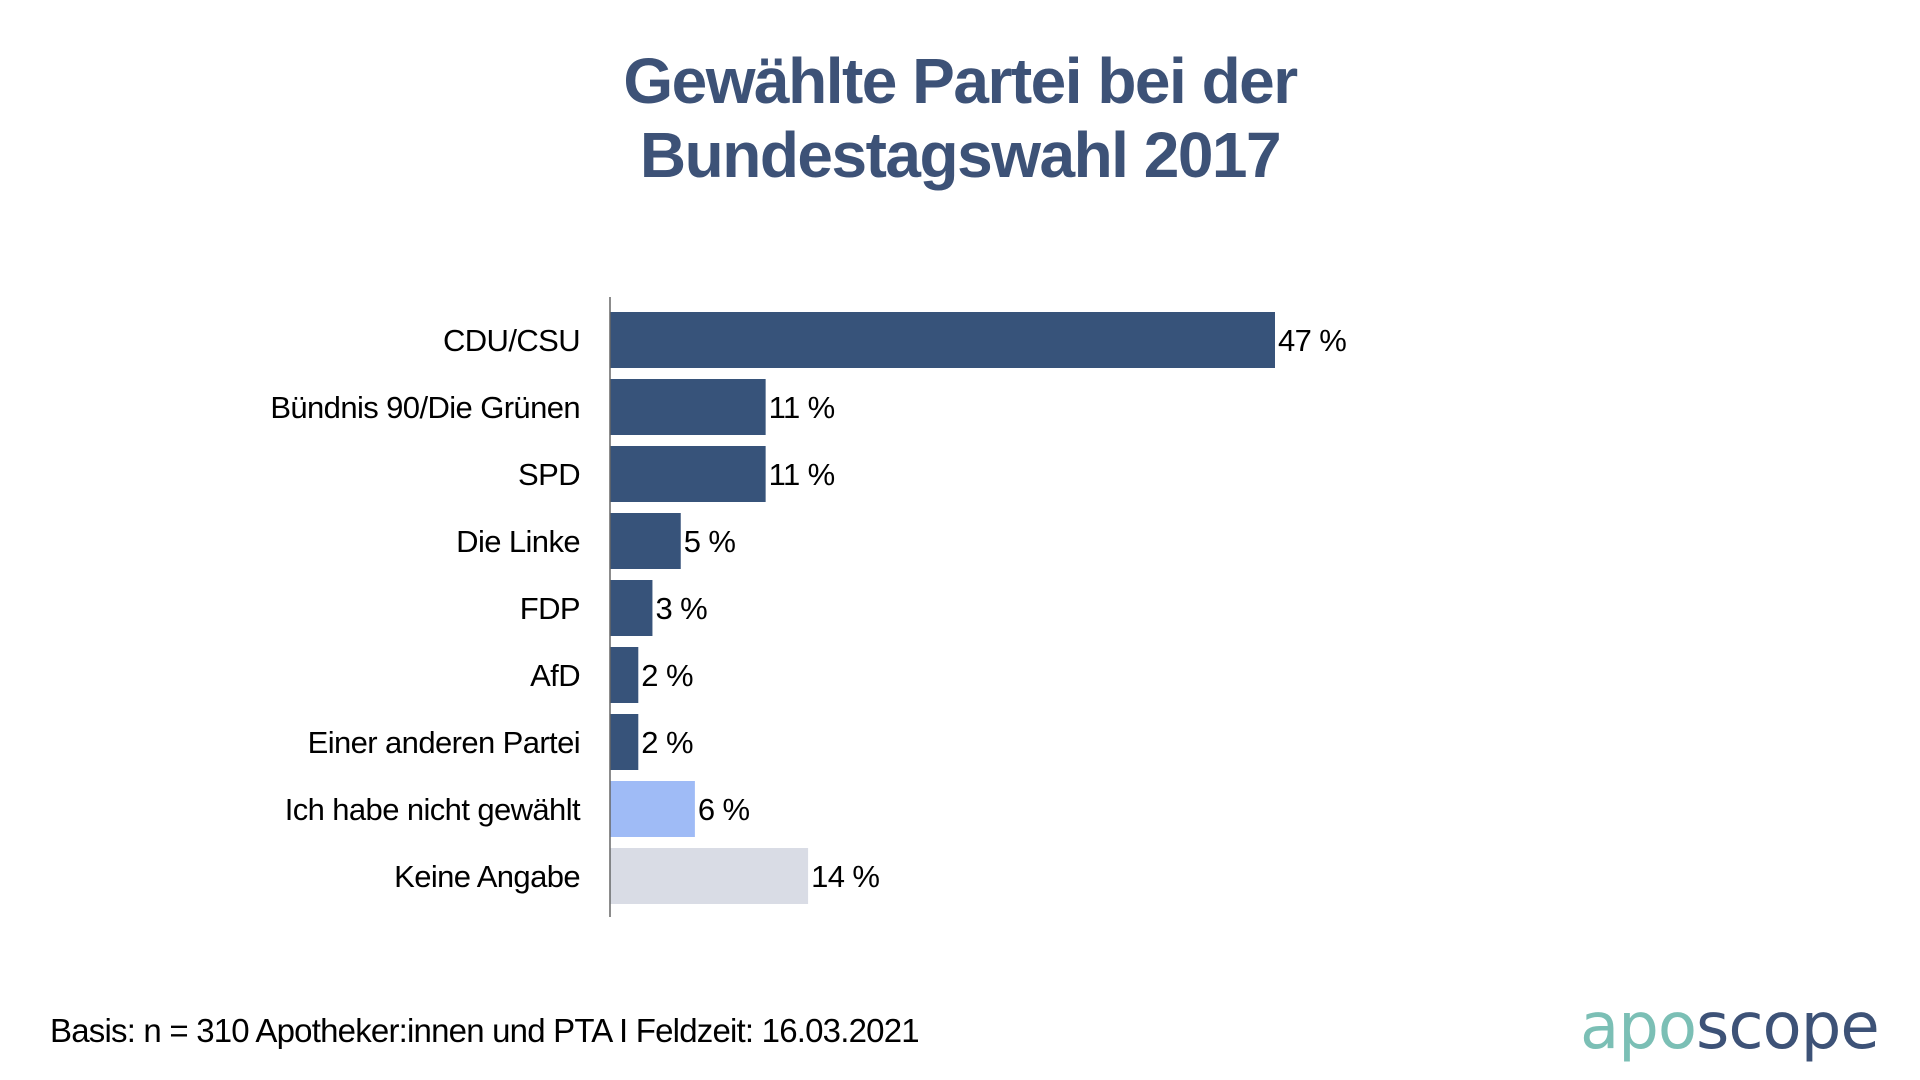  Describe the element at coordinates (555, 675) in the screenshot. I see `category-label-5: AfD` at that location.